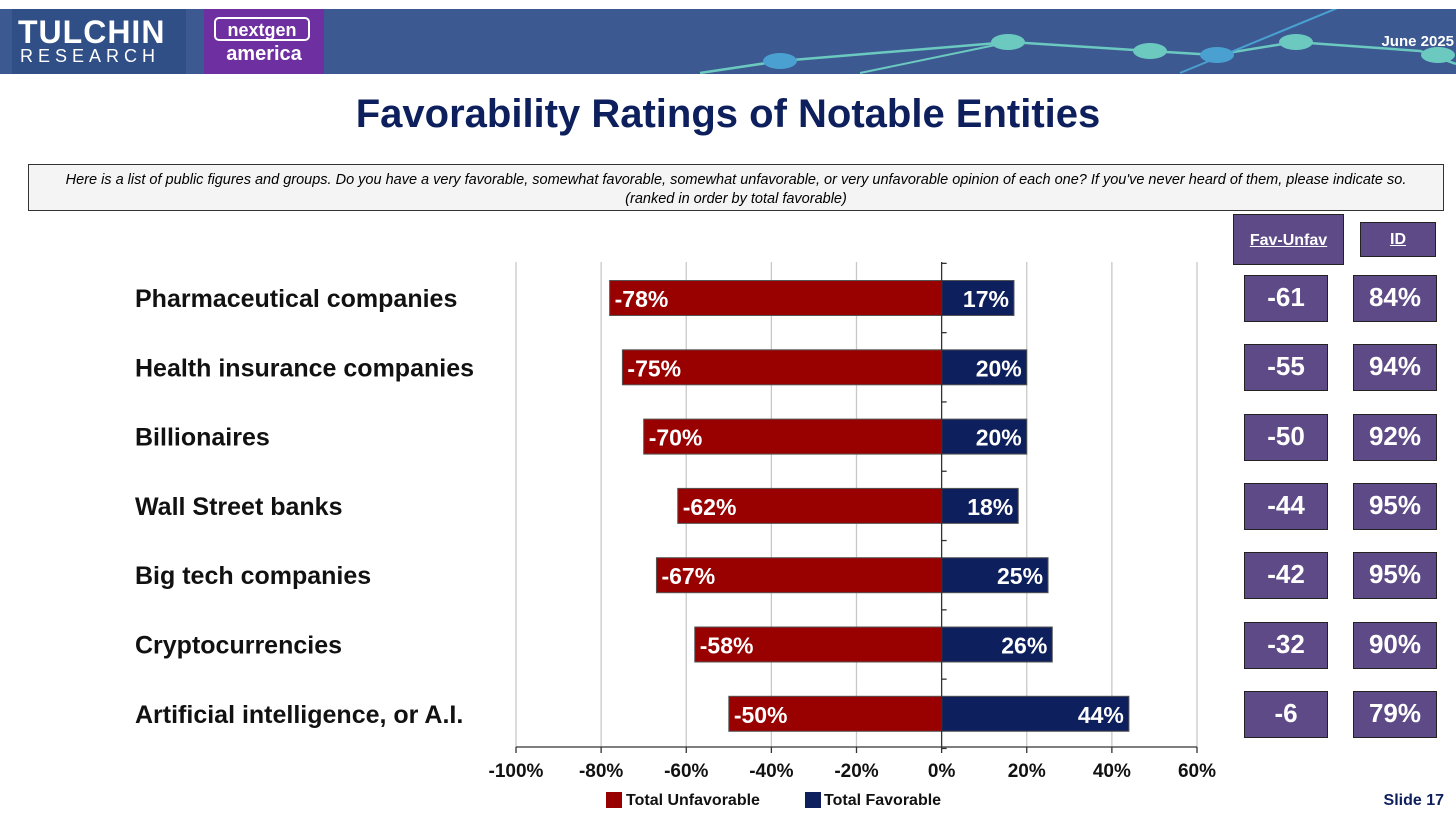  What do you see at coordinates (686, 771) in the screenshot?
I see `x-tick-label: -60%` at bounding box center [686, 771].